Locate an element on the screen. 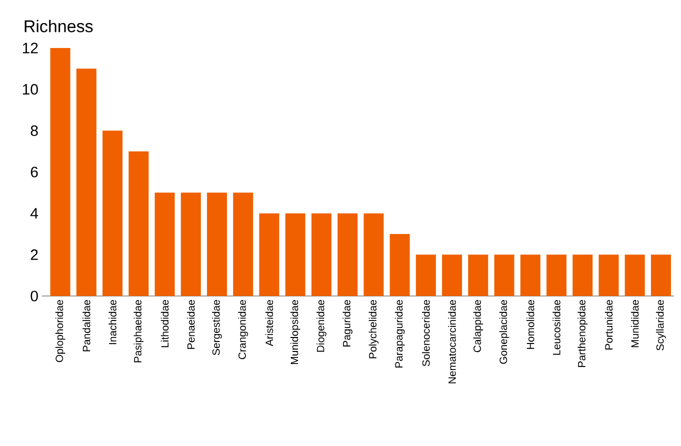 The height and width of the screenshot is (446, 681). y-tick-label: 4 is located at coordinates (34, 213).